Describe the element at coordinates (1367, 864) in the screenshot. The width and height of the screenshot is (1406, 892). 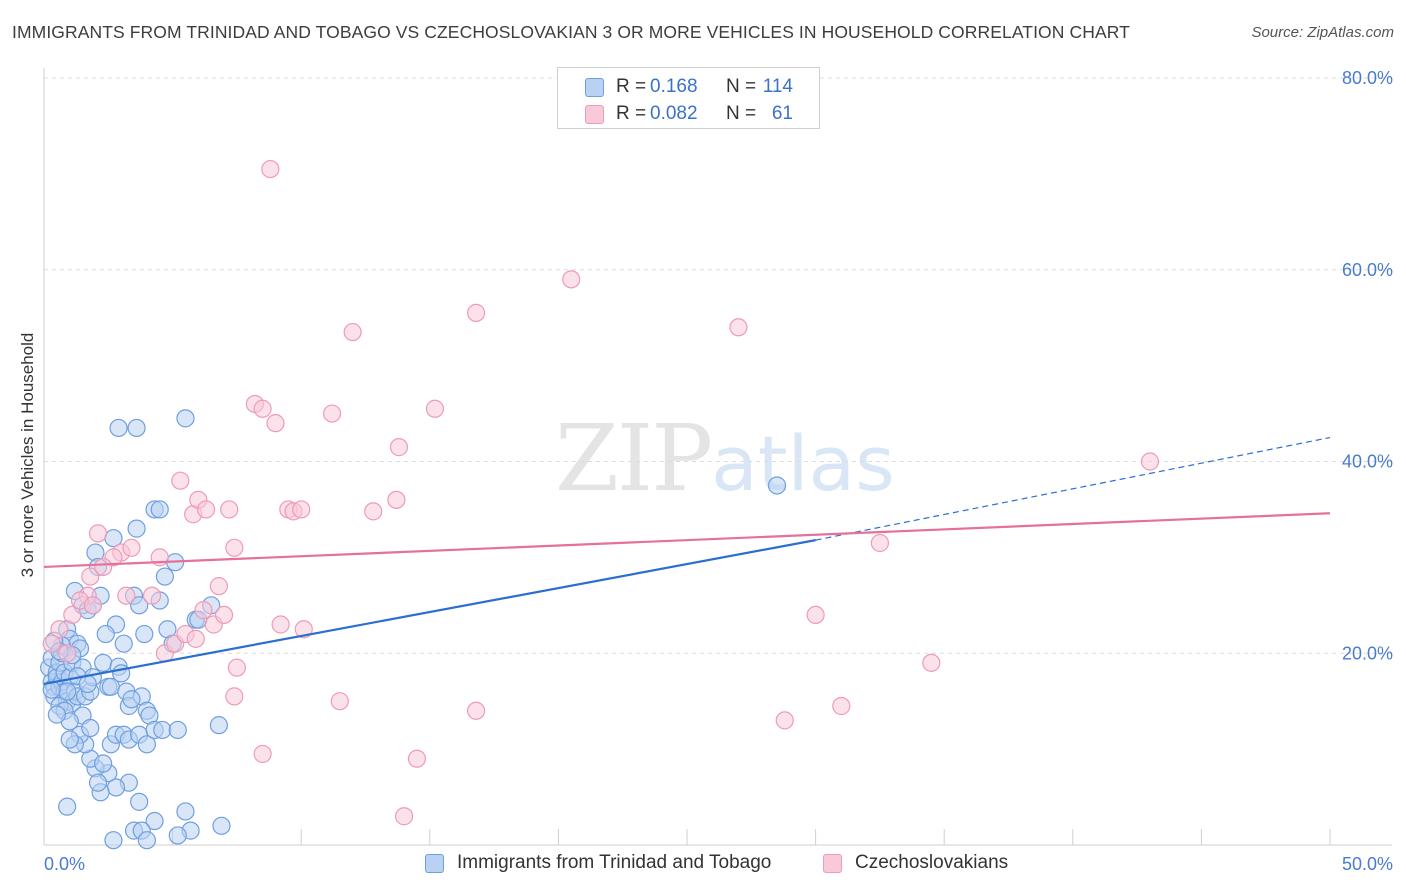
I see `x-tick-label: 50.0%` at that location.